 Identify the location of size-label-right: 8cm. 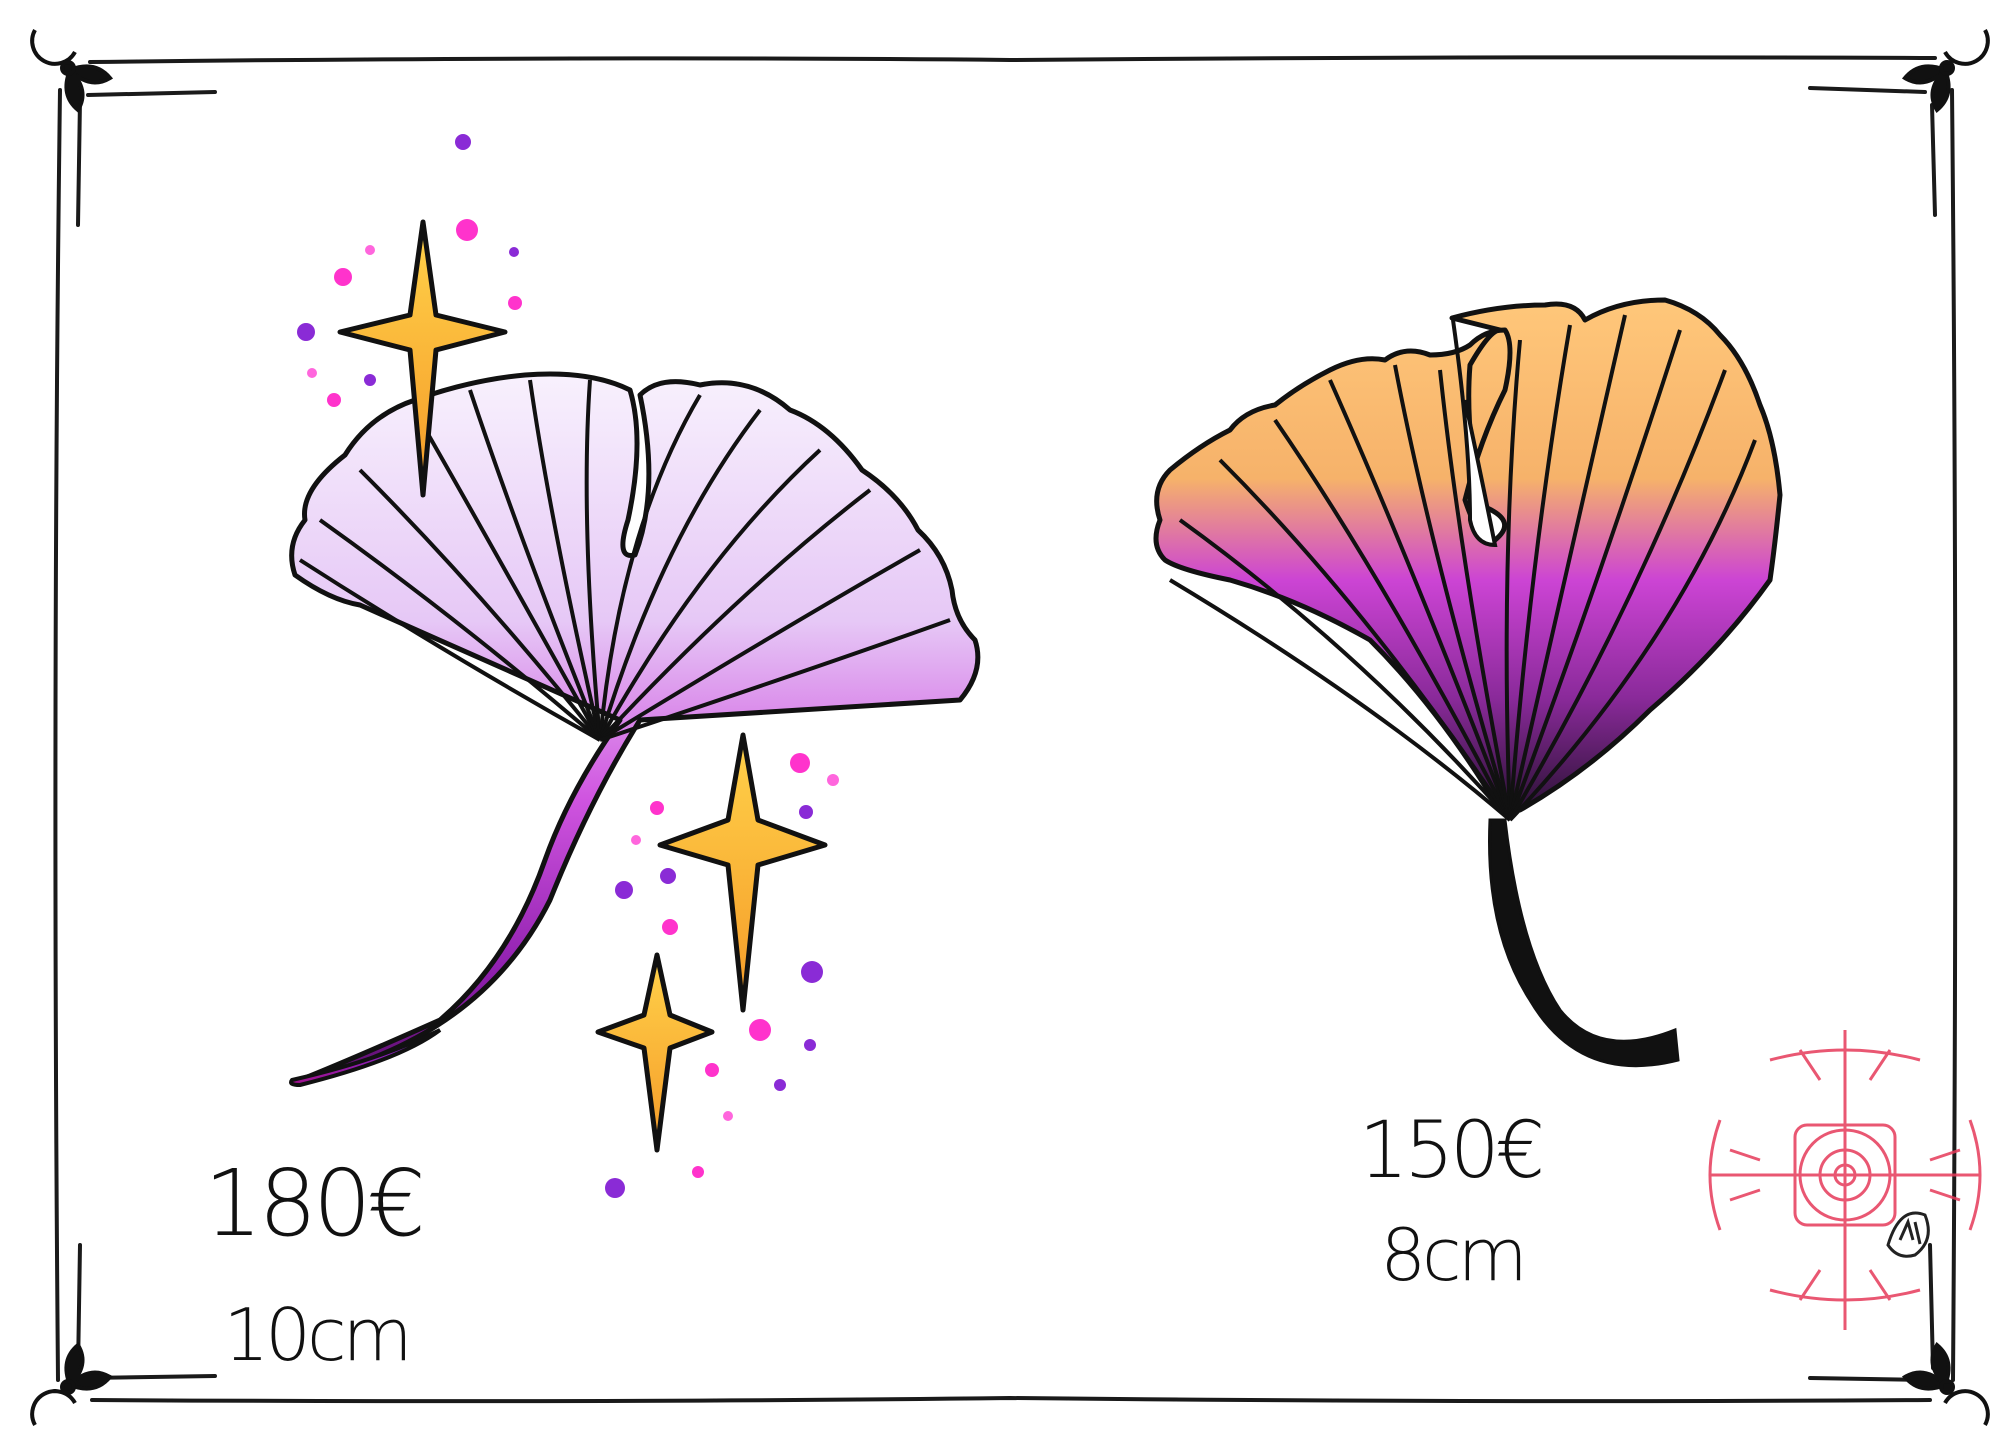
(1454, 1255).